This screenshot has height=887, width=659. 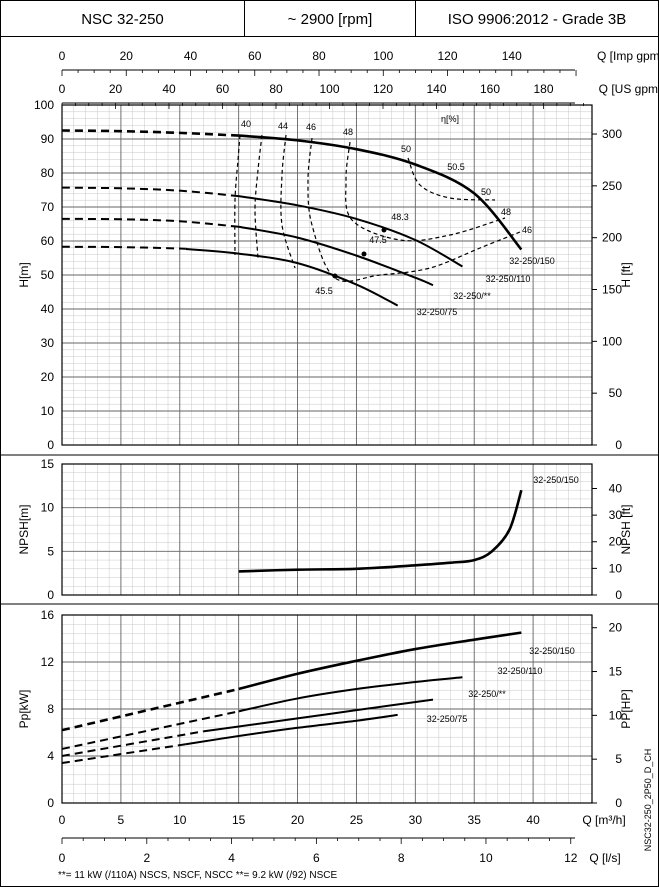 I want to click on bottom-axis-tick-label: 6, so click(x=316, y=858).